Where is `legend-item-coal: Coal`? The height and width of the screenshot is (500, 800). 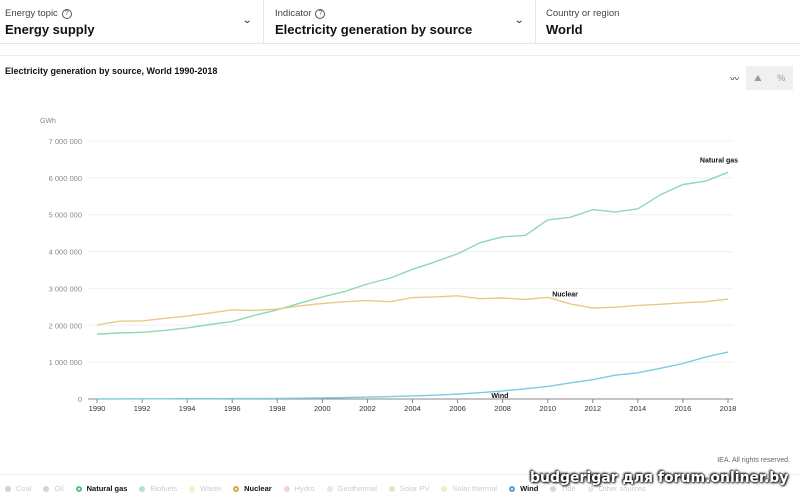 legend-item-coal: Coal is located at coordinates (18, 488).